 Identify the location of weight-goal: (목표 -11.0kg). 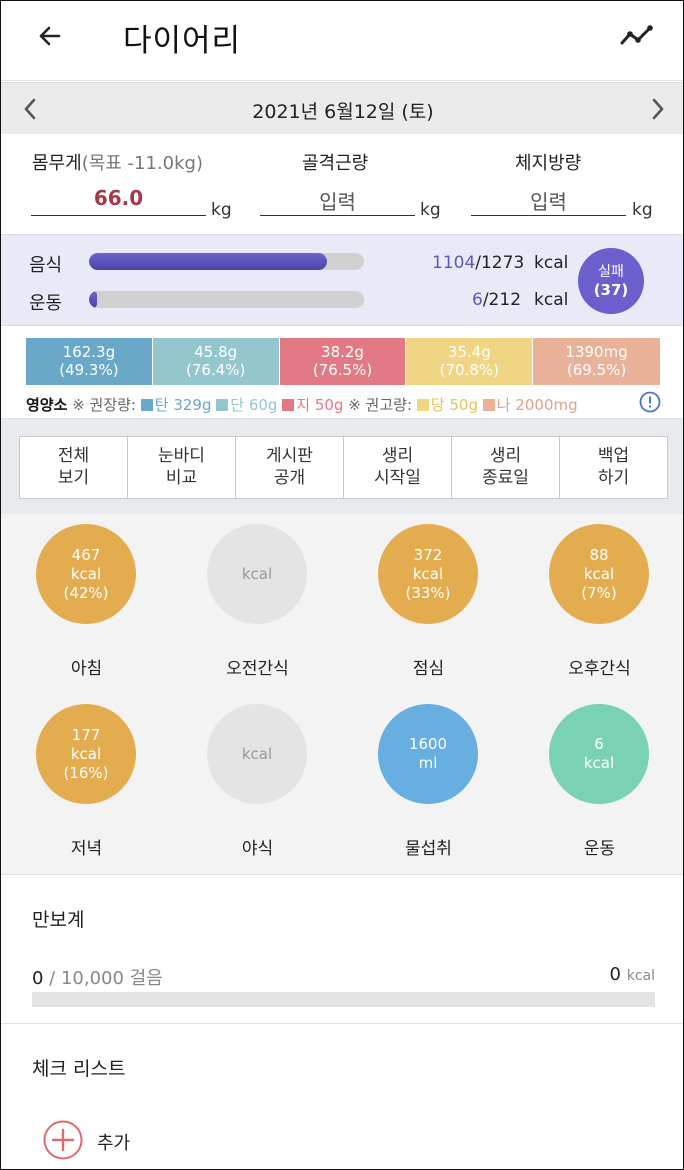
(142, 163).